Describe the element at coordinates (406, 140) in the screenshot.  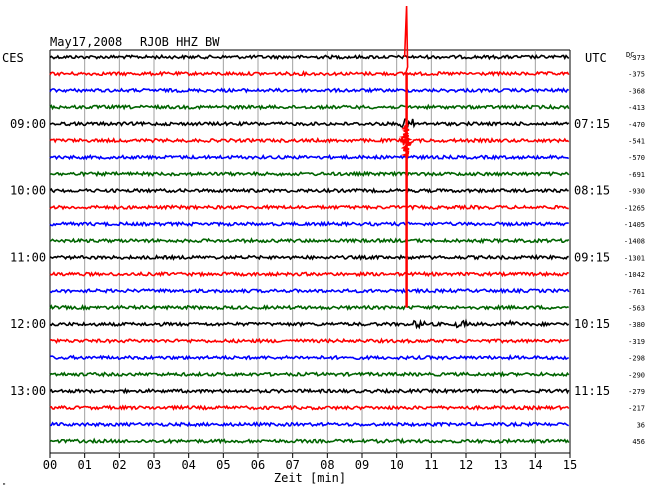
I see `spike-bulge` at that location.